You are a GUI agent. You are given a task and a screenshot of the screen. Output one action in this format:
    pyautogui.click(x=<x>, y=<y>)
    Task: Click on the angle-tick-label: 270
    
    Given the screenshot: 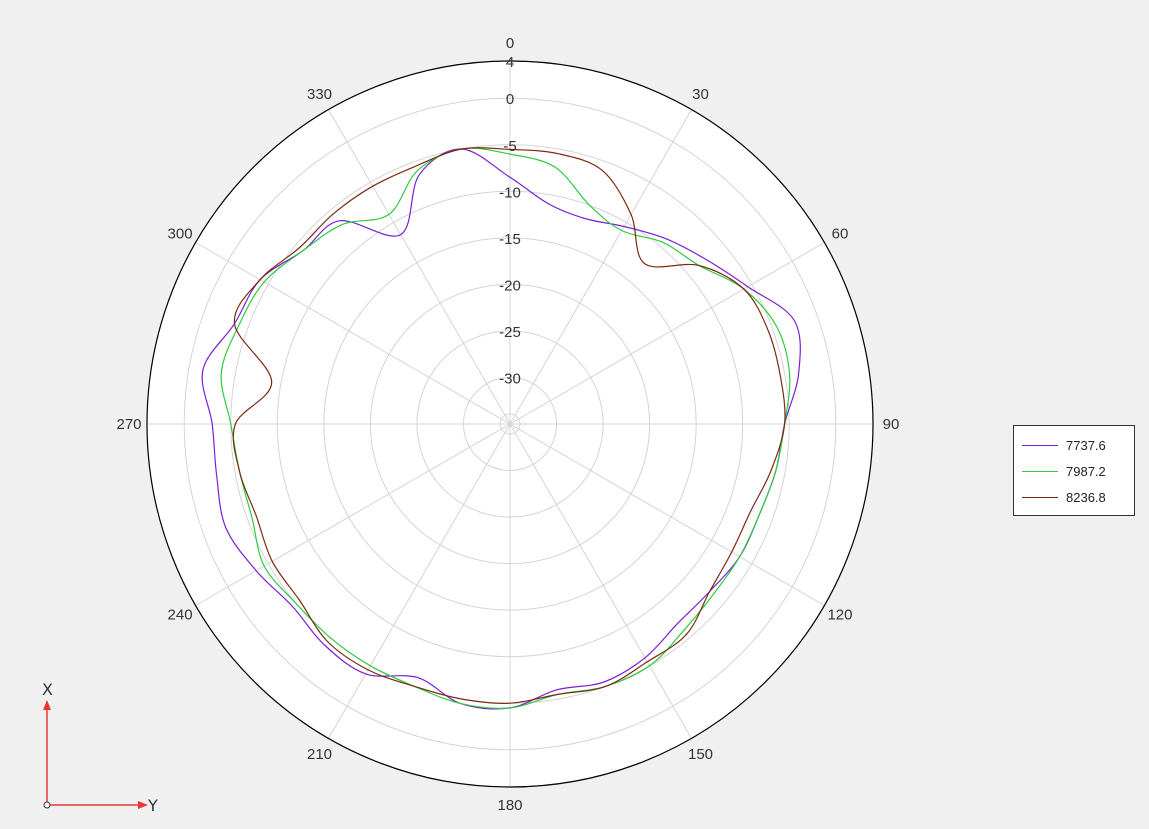 What is the action you would take?
    pyautogui.click(x=128, y=424)
    